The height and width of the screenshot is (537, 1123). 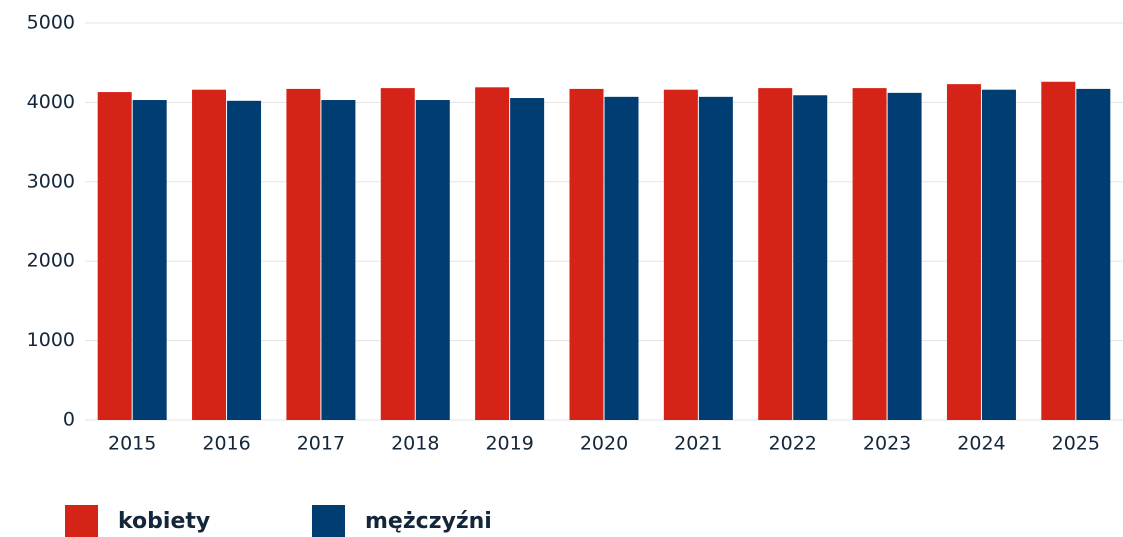 I want to click on x-tick-label: 2024, so click(x=981, y=444).